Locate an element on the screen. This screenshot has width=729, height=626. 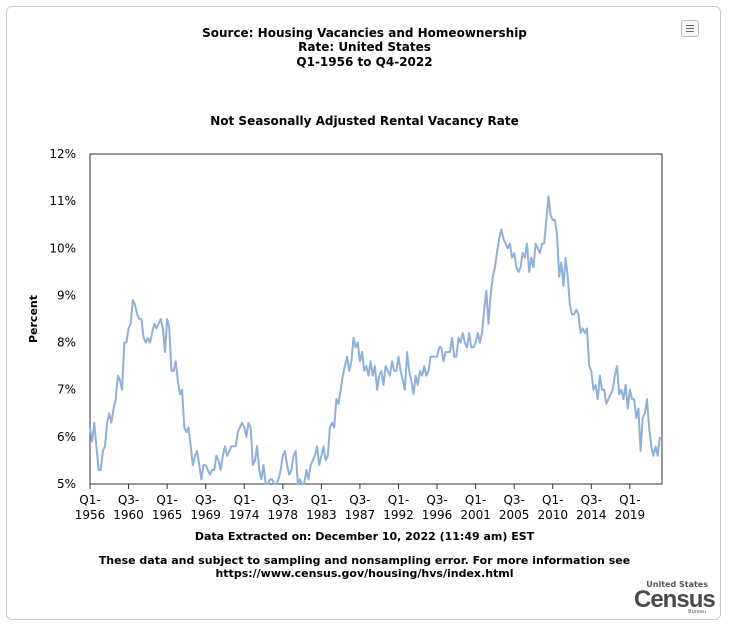
x-tick-label: 1974 is located at coordinates (244, 515).